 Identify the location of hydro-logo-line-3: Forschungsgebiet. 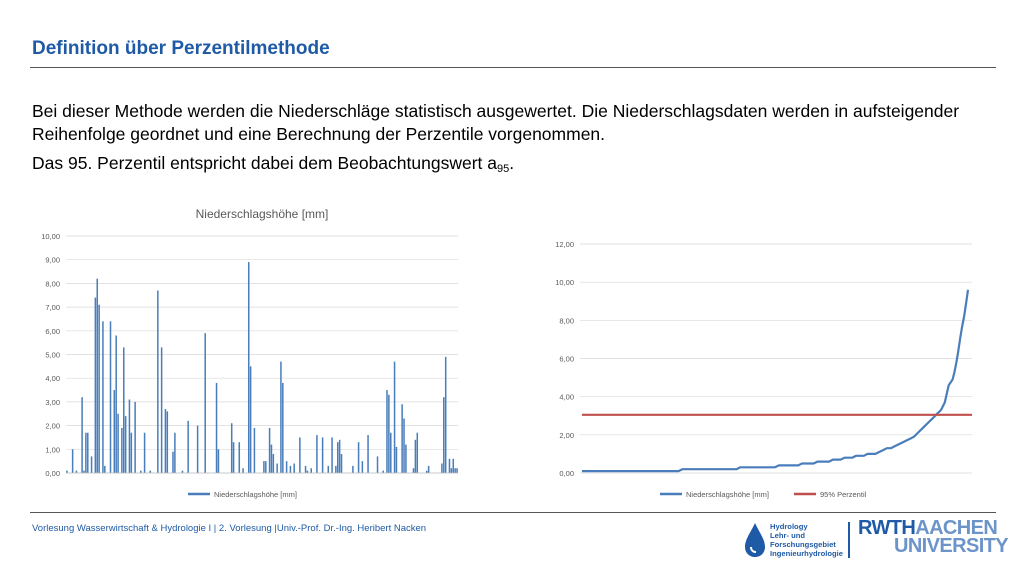
(803, 544).